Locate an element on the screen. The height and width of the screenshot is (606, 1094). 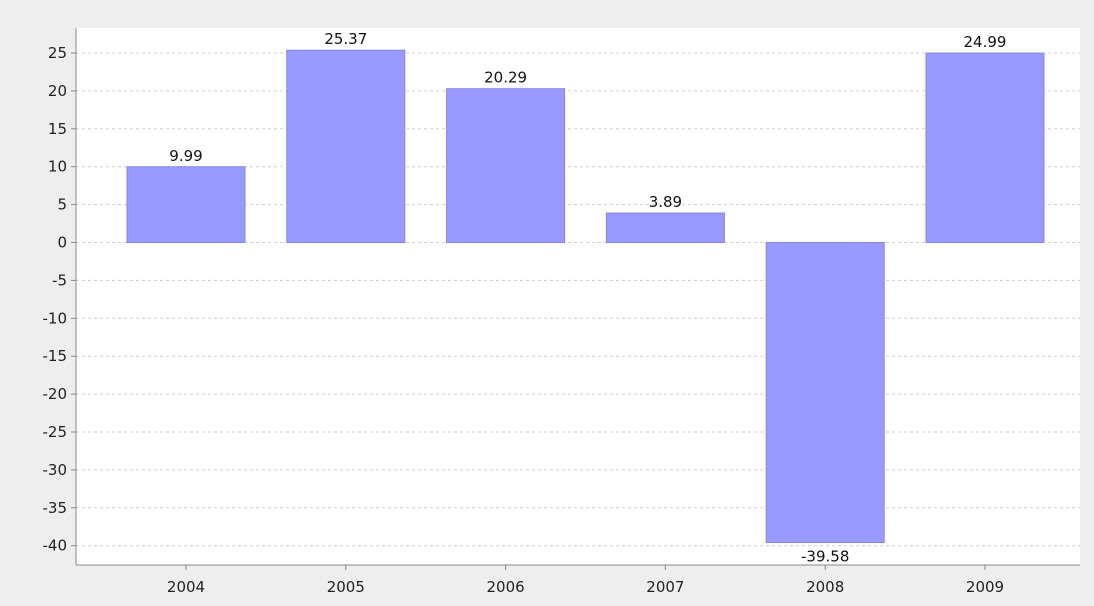
y-tick-label: 15 is located at coordinates (57, 129).